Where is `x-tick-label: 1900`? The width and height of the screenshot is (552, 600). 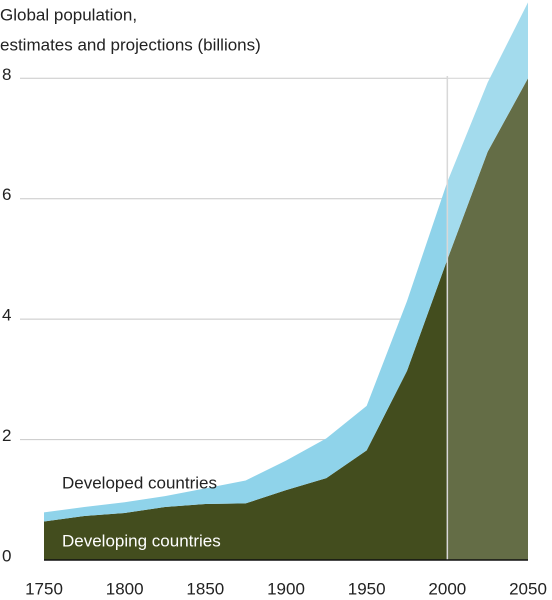
x-tick-label: 1900 is located at coordinates (286, 588).